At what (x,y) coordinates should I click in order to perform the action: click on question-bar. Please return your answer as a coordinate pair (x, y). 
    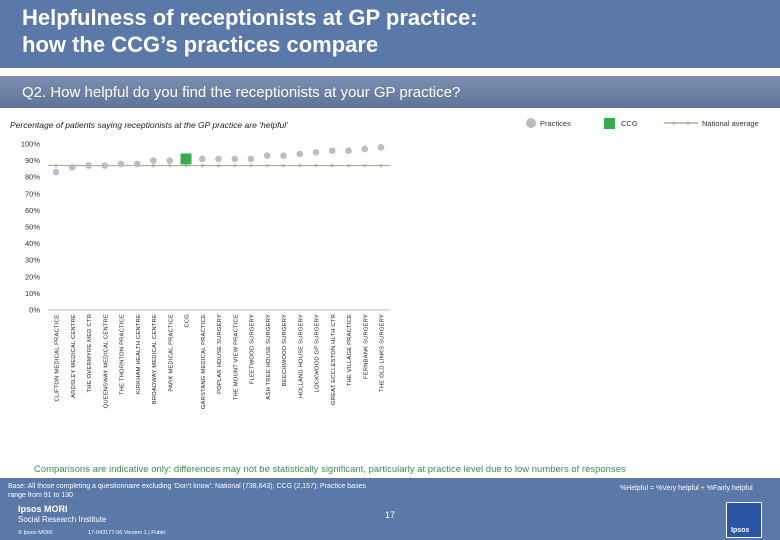
    Looking at the image, I should click on (390, 92).